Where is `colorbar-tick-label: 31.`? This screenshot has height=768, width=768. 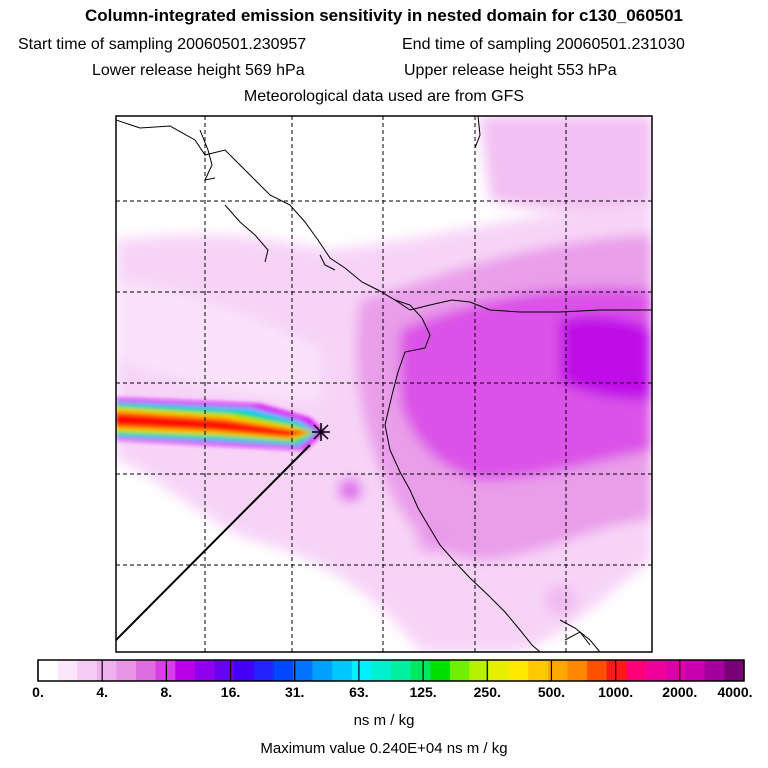
colorbar-tick-label: 31. is located at coordinates (294, 692).